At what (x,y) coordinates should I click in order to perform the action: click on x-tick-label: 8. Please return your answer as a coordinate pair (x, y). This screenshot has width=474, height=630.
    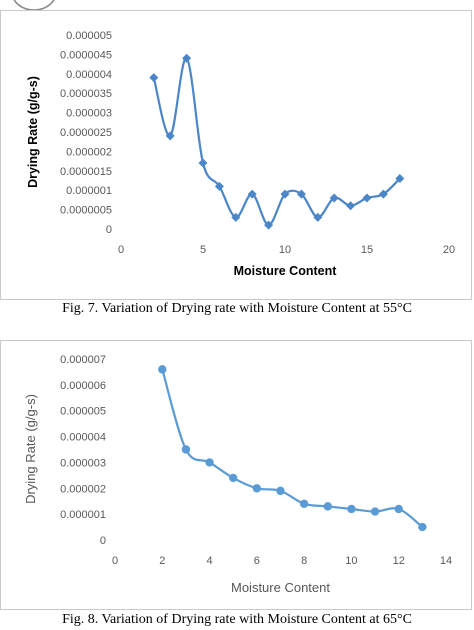
    Looking at the image, I should click on (304, 561).